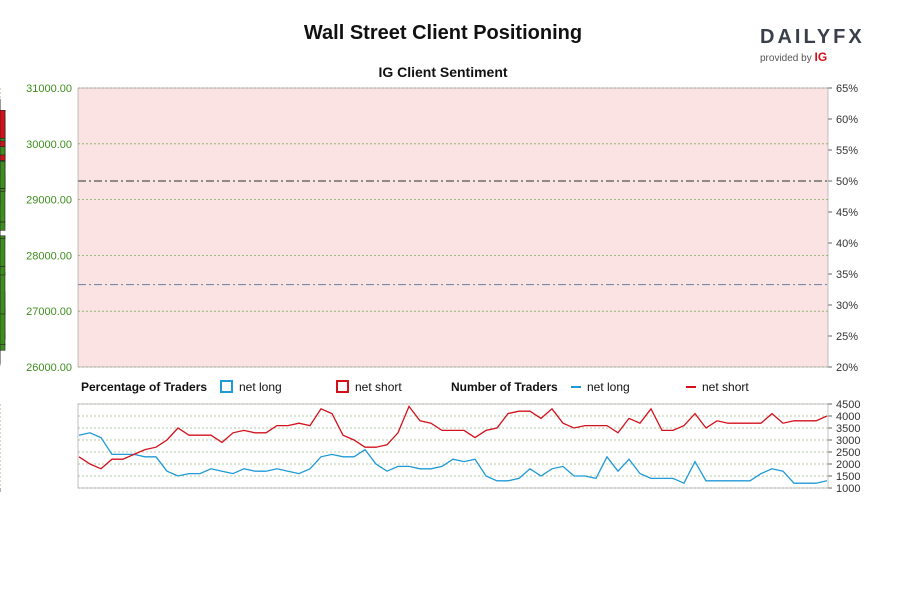 This screenshot has width=900, height=600. Describe the element at coordinates (847, 306) in the screenshot. I see `pct-tick-label: 30%` at that location.